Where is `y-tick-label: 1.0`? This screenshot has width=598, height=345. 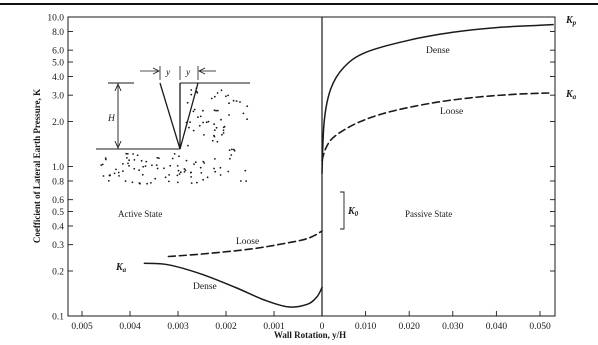
y-tick-label: 1.0 is located at coordinates (58, 168).